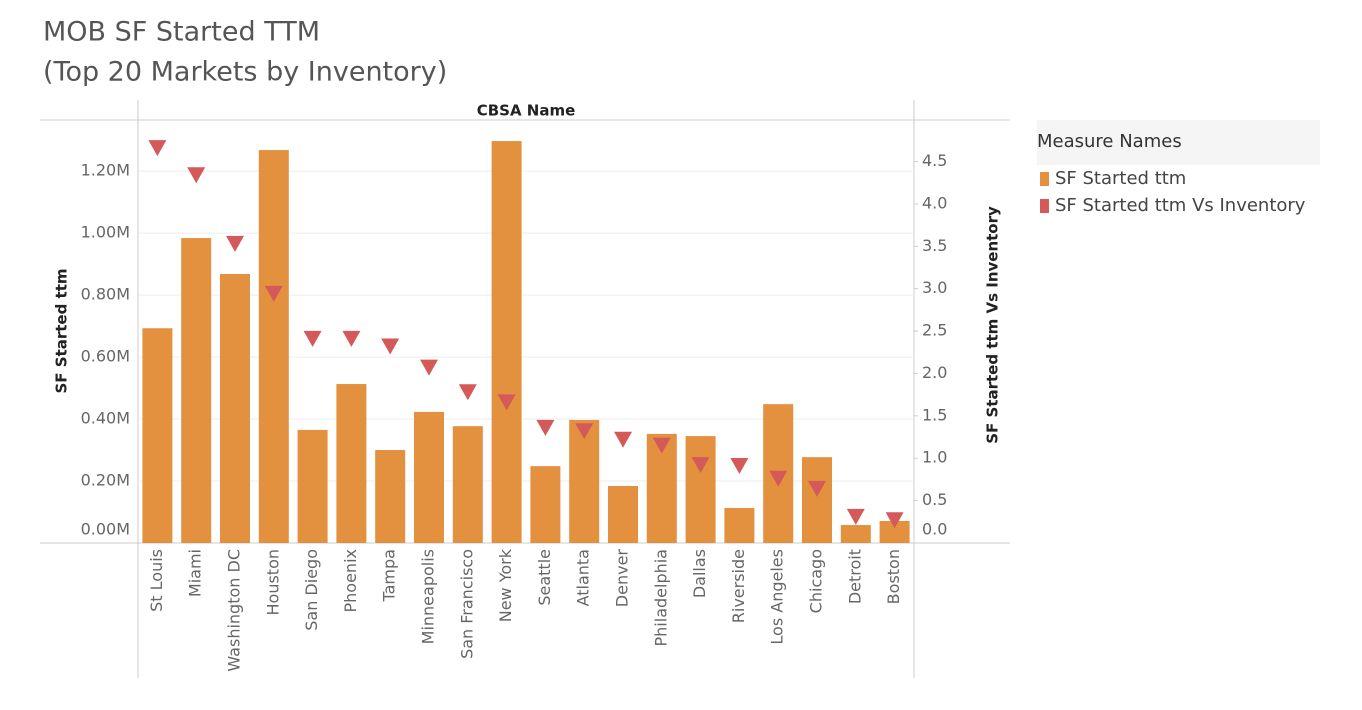 This screenshot has width=1362, height=710. Describe the element at coordinates (934, 372) in the screenshot. I see `y2-tick-label: 2.0` at that location.